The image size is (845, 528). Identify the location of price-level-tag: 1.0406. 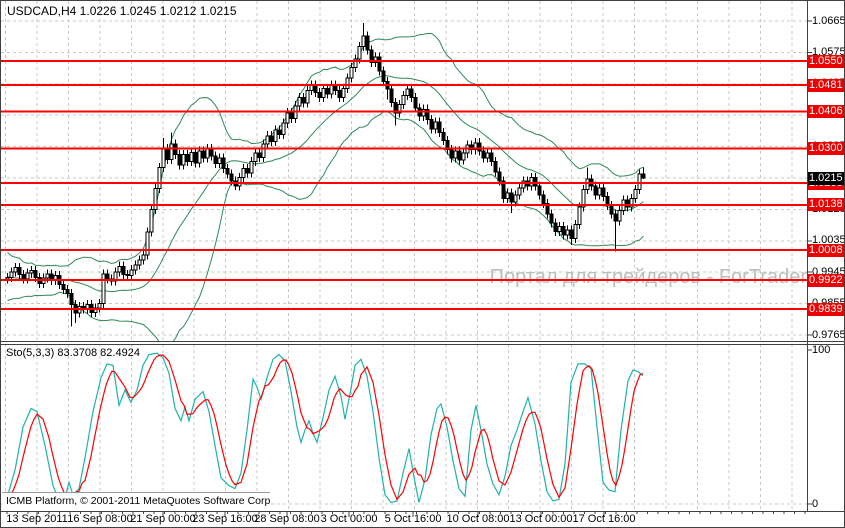
(826, 111).